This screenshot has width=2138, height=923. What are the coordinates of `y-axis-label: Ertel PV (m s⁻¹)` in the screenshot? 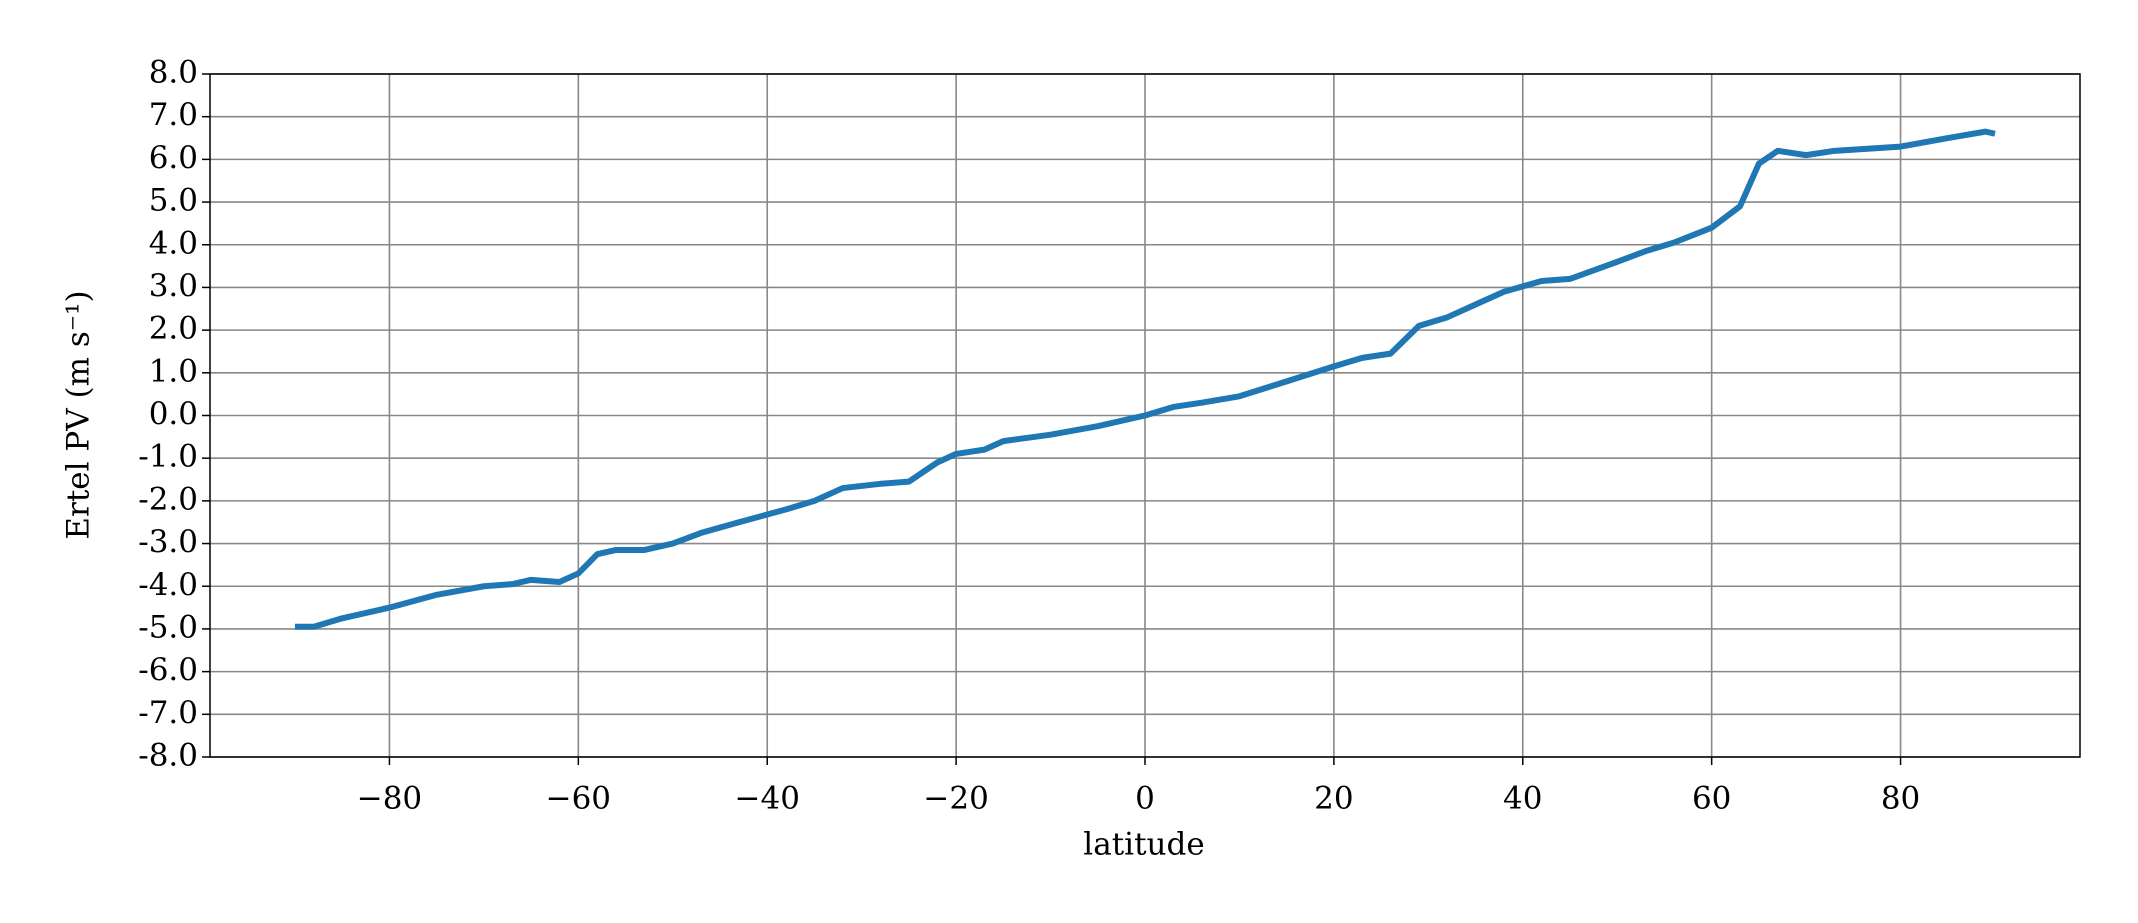 It's located at (79, 414).